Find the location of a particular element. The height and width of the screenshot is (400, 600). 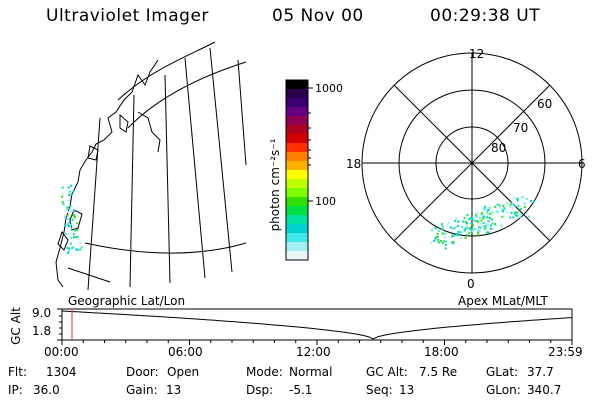

status-ip-value: 36.0 is located at coordinates (46, 390).